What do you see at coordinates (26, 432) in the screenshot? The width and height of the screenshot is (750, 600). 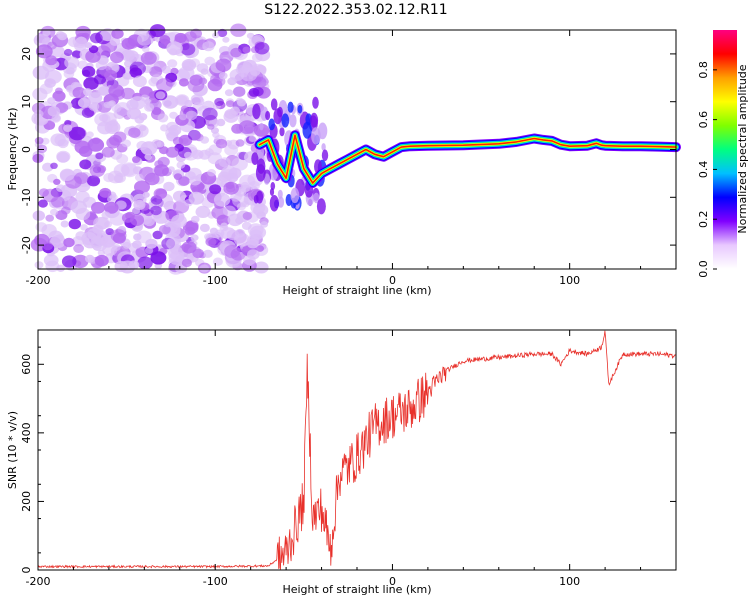 I see `snr-y-tick-label: 400` at bounding box center [26, 432].